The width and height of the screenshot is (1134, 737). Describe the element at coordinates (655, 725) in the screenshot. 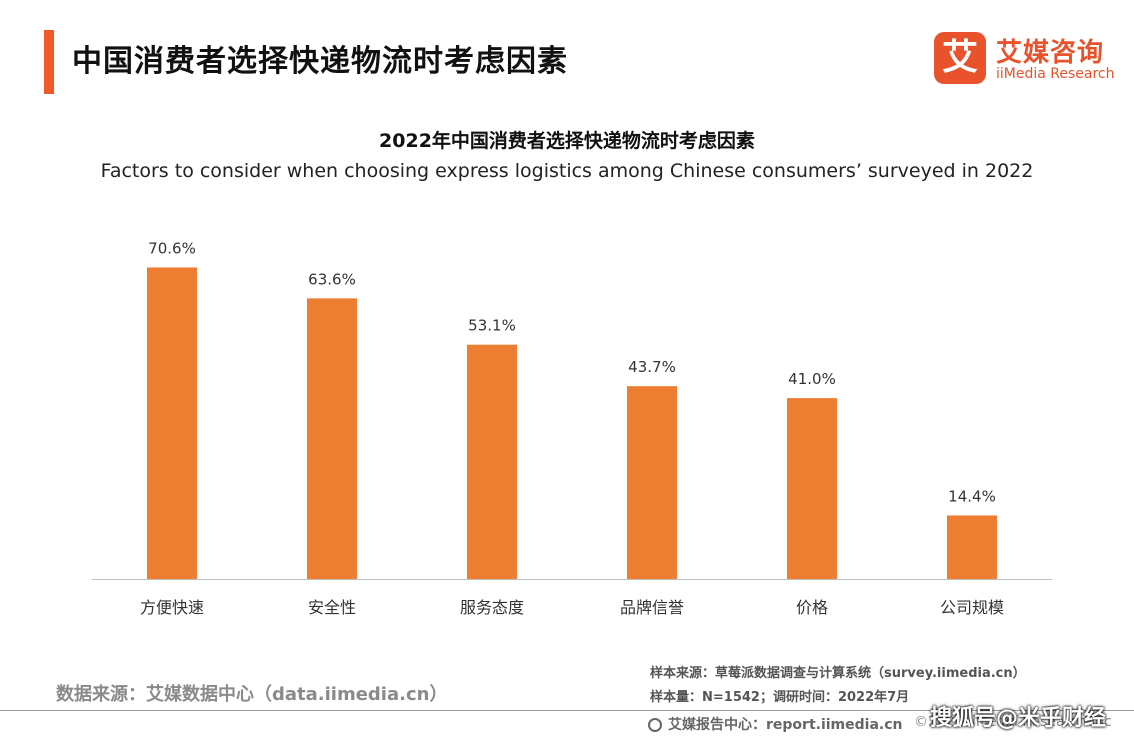

I see `globe-icon` at that location.